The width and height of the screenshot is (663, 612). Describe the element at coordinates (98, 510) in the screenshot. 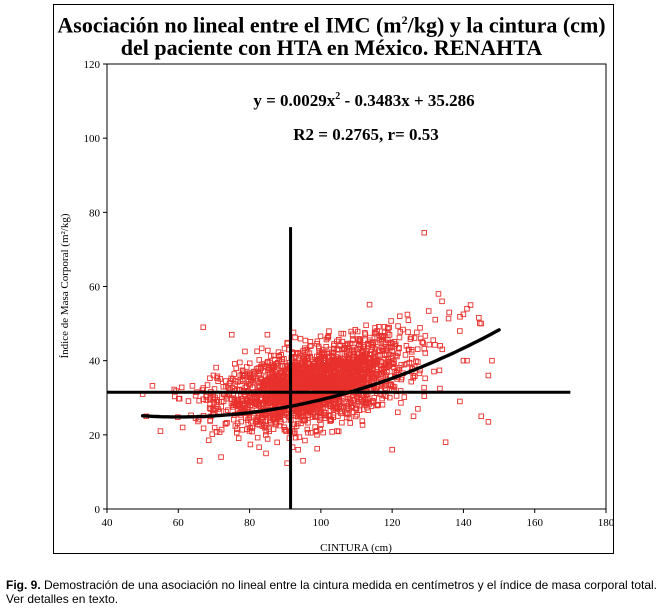

I see `y-tick-label: 0` at that location.